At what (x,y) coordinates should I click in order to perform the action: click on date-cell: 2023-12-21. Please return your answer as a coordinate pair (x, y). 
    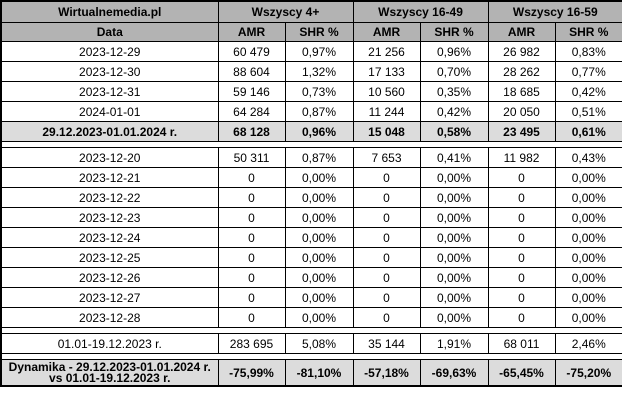
    Looking at the image, I should click on (109, 177).